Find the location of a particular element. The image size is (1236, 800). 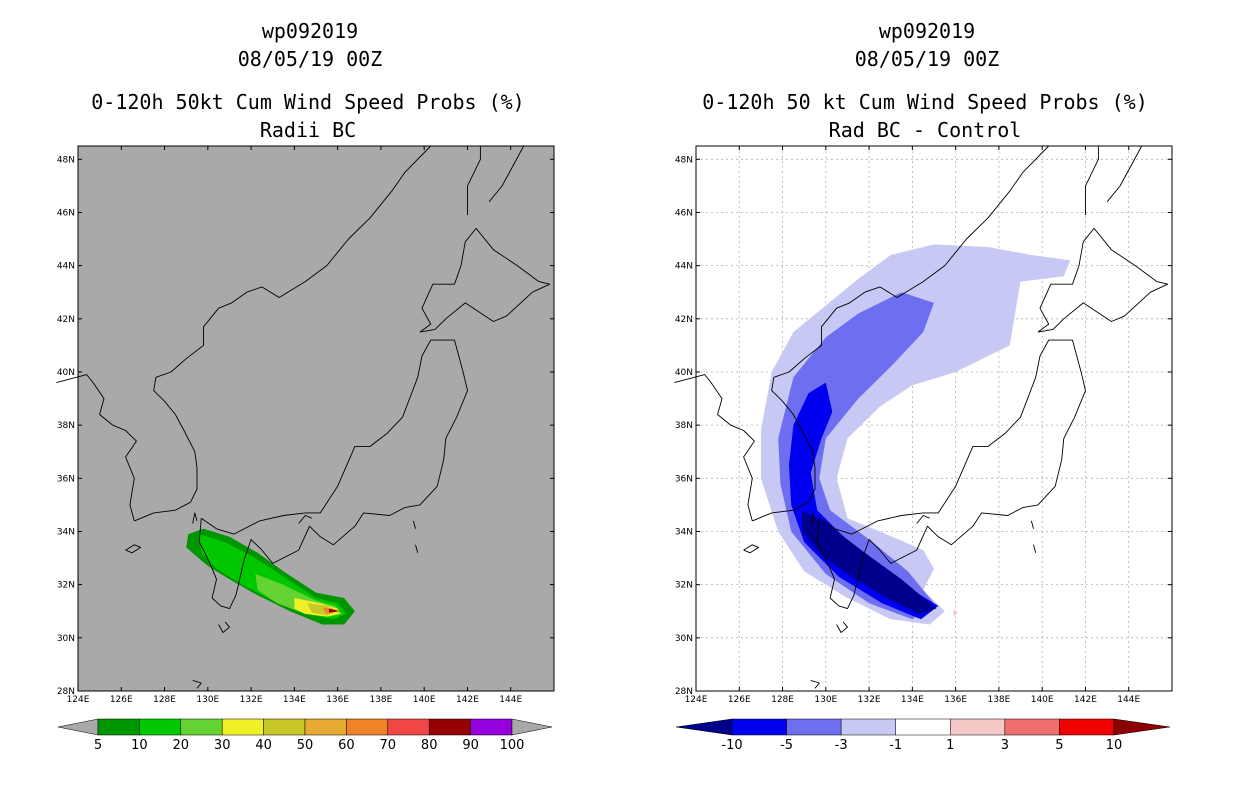

left-title-sub: Radii BC is located at coordinates (308, 130).